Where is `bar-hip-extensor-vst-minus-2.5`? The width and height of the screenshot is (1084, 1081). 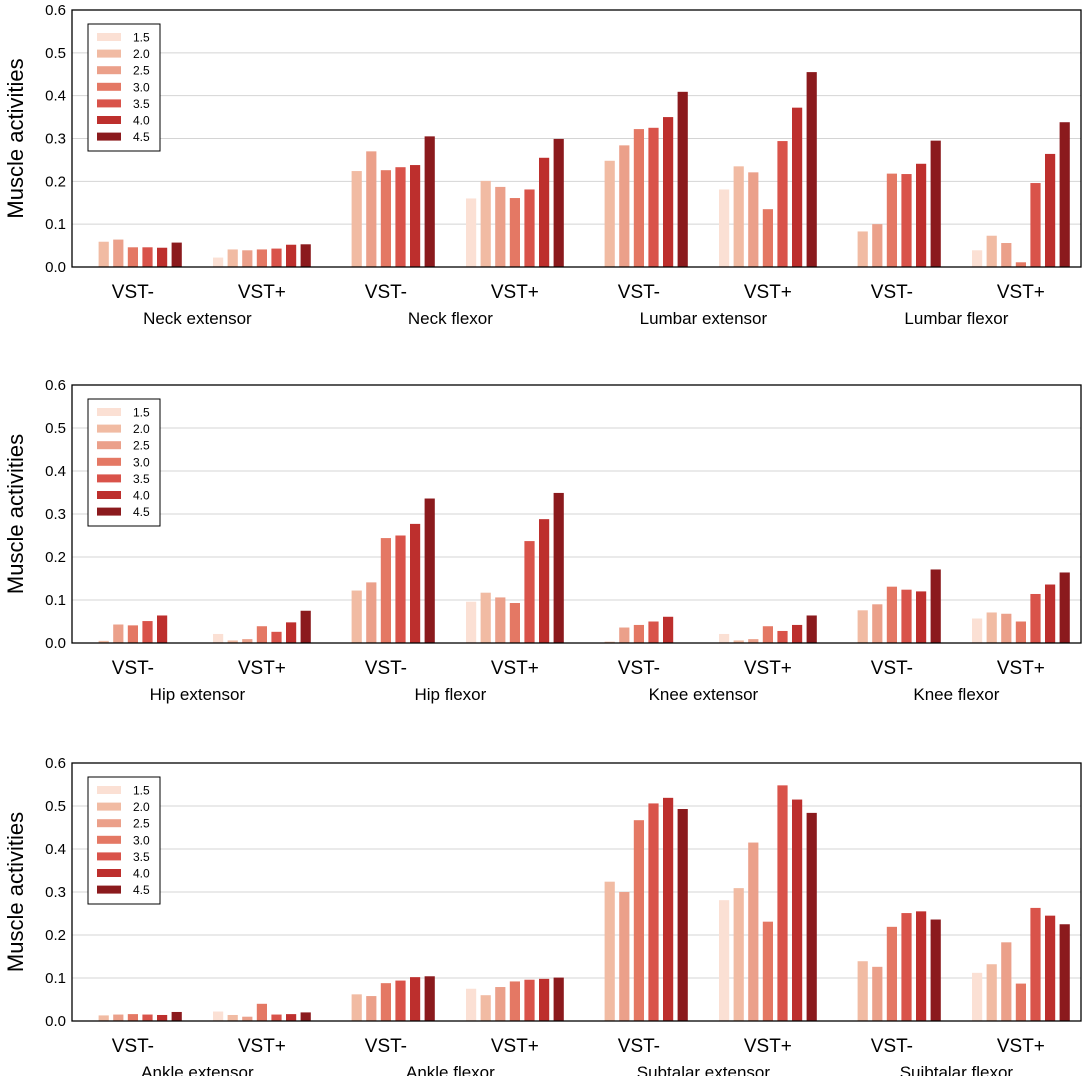
bar-hip-extensor-vst-minus-2.5 is located at coordinates (118, 633).